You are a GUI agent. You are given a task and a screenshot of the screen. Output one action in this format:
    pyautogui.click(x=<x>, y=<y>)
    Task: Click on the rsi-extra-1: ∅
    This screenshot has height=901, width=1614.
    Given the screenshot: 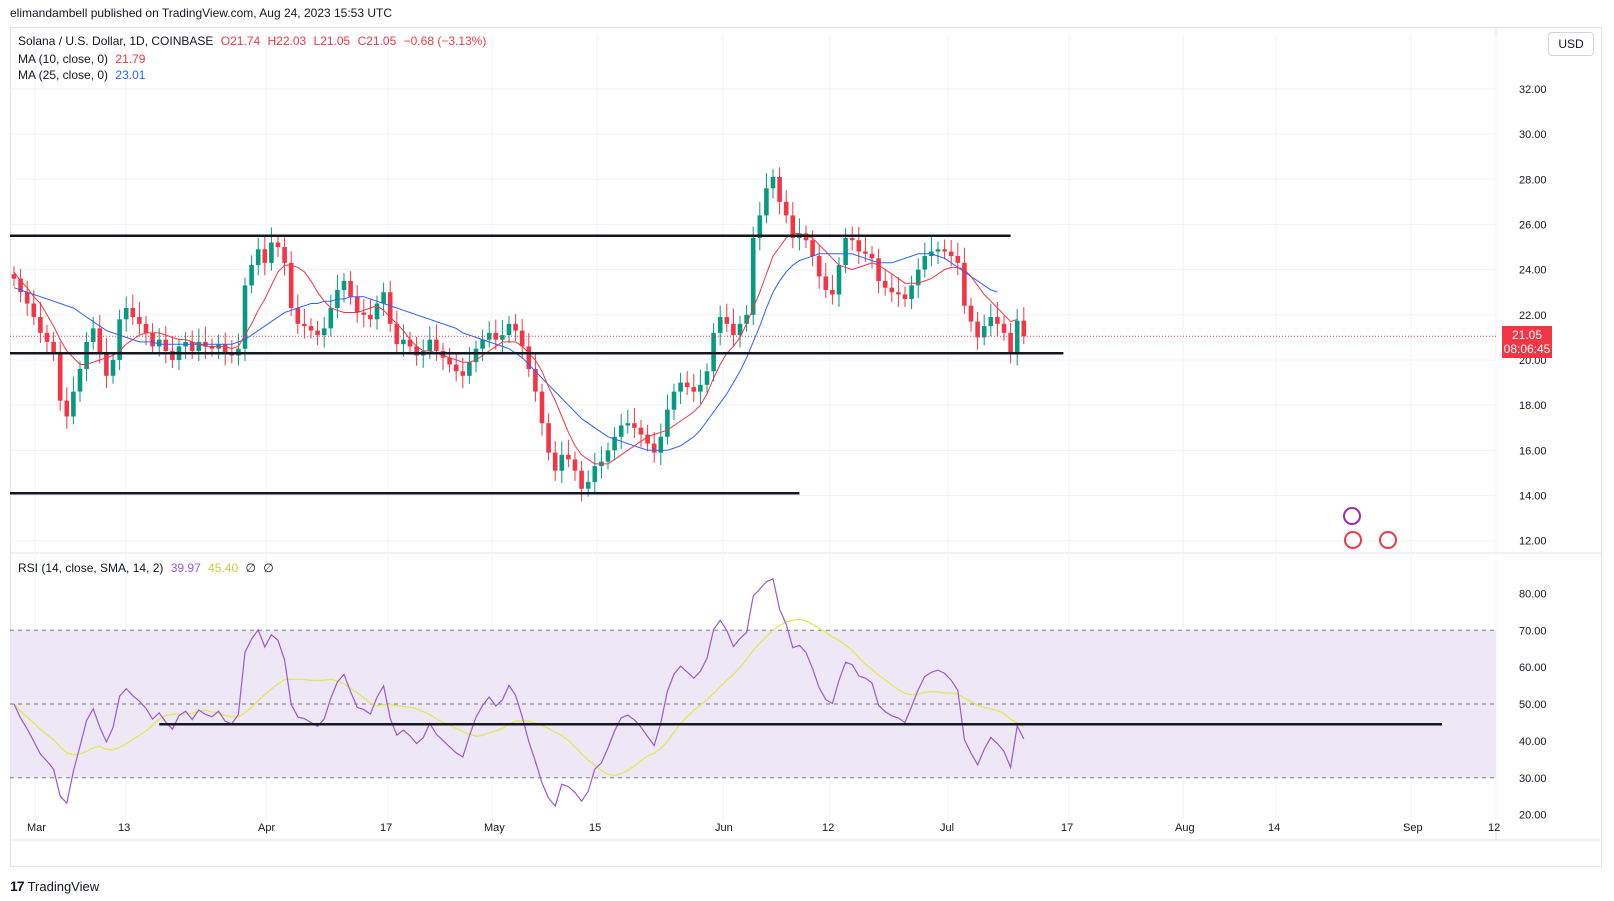 What is the action you would take?
    pyautogui.click(x=250, y=568)
    